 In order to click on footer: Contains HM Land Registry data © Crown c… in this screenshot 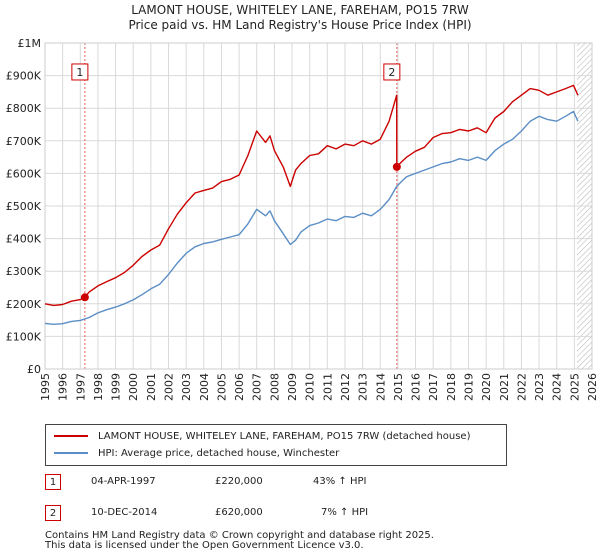, I will do `click(239, 541)`.